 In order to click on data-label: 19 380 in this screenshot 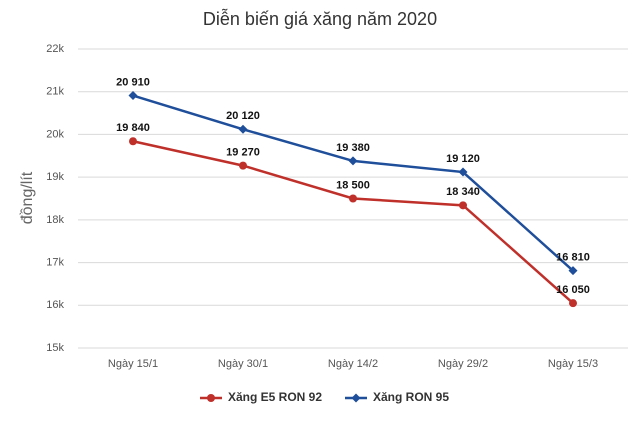, I will do `click(353, 148)`.